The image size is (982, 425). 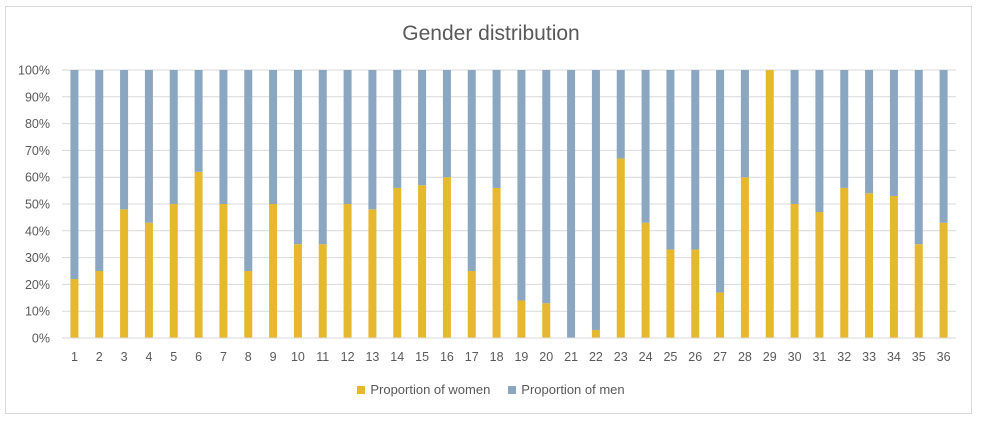 I want to click on x-tick-label: 8, so click(x=248, y=357).